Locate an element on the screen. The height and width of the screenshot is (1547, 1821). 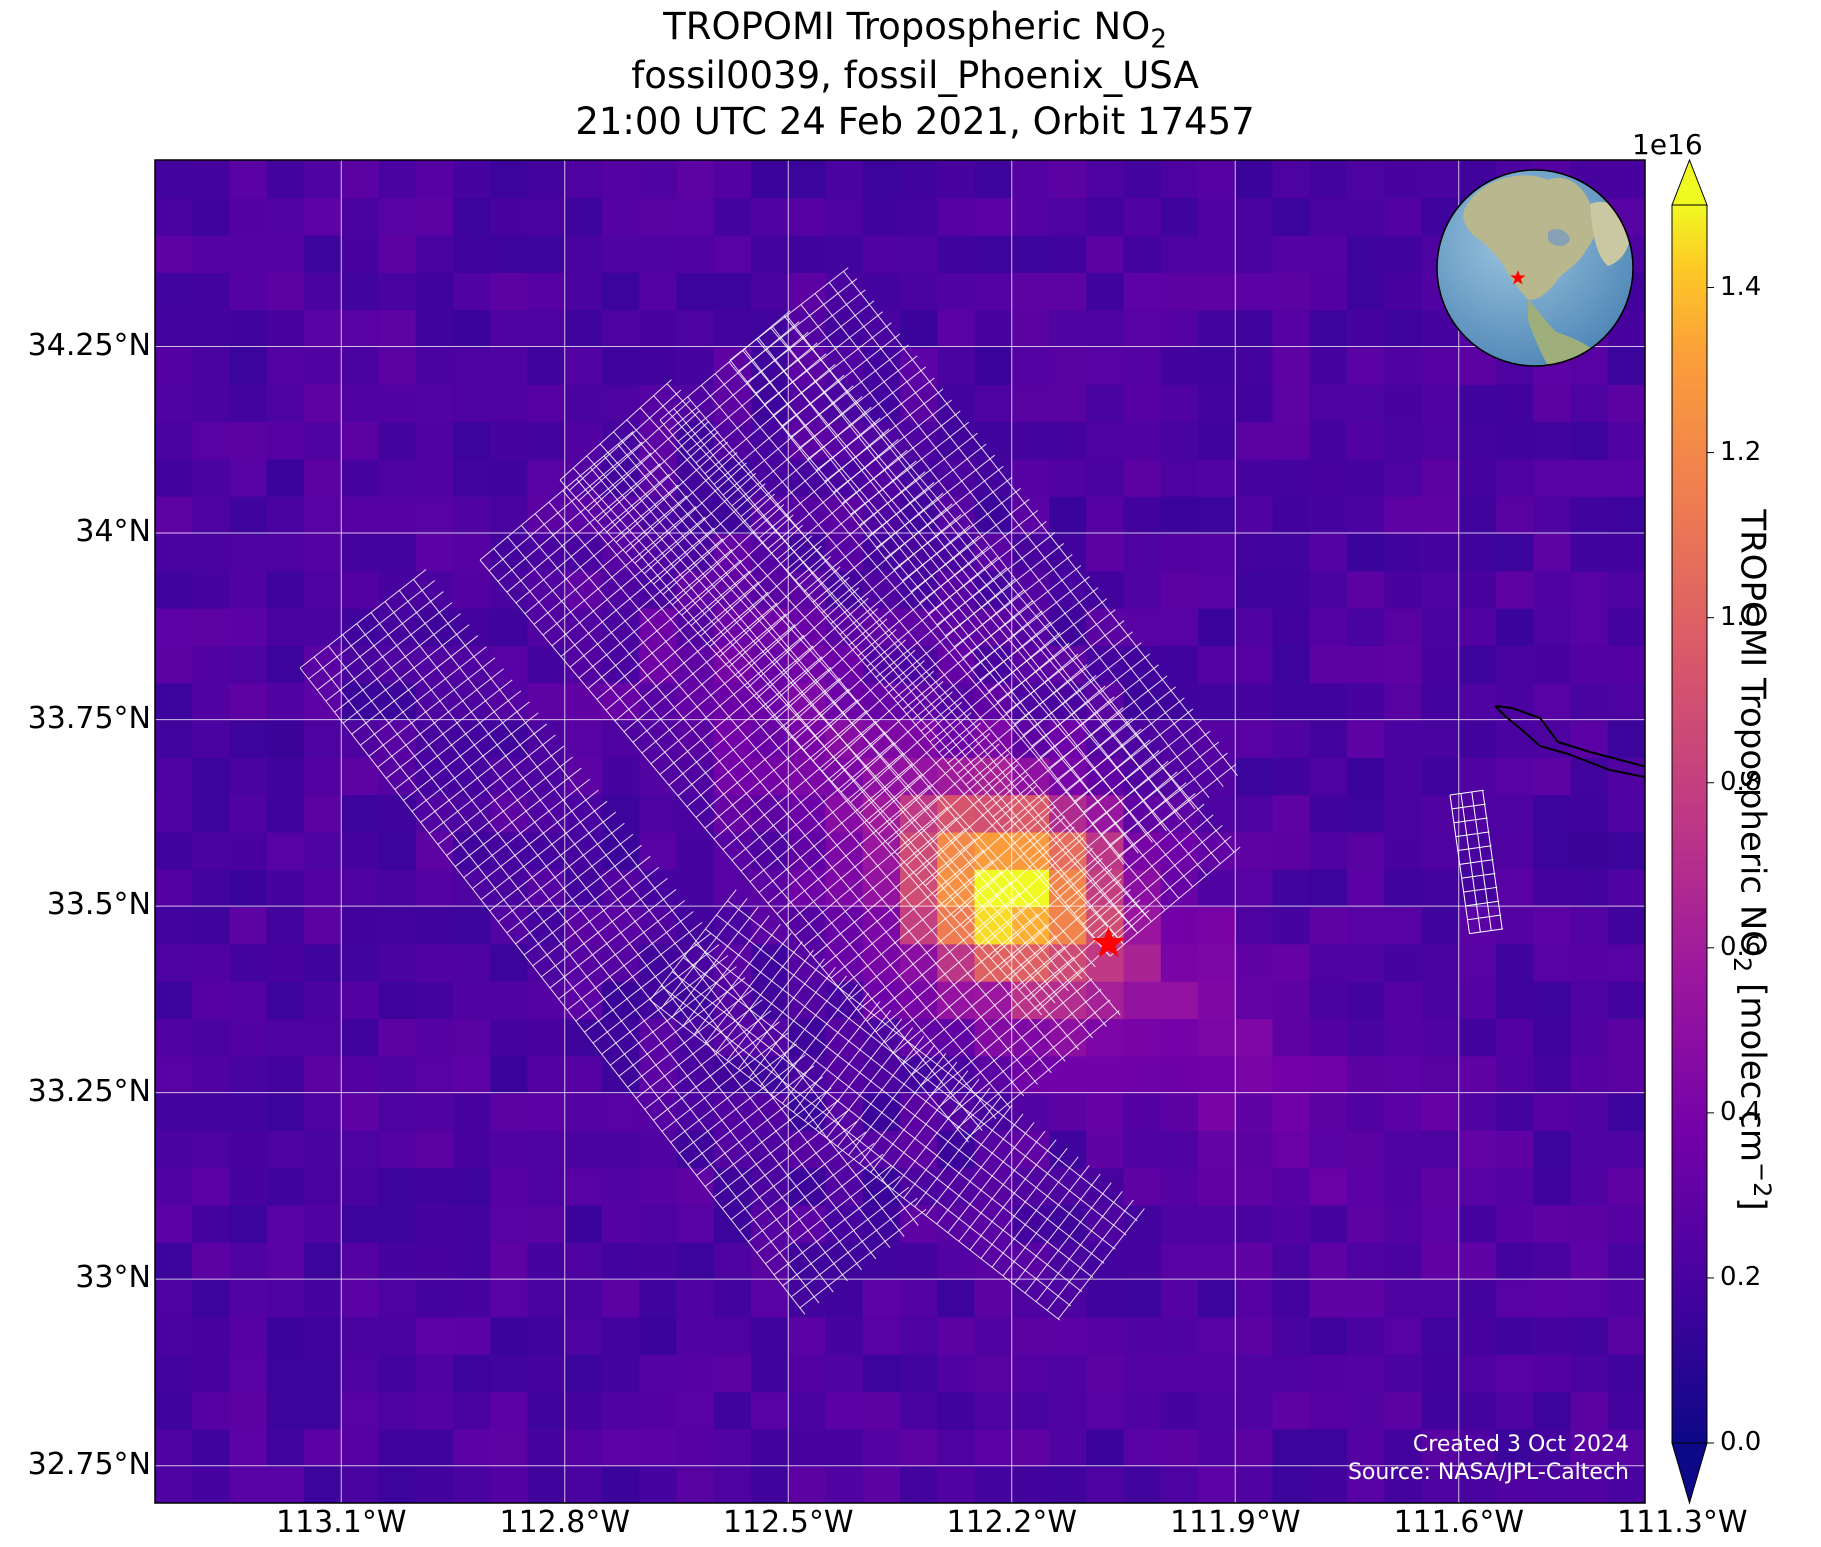
lon-label: 112.8°W is located at coordinates (565, 1522).